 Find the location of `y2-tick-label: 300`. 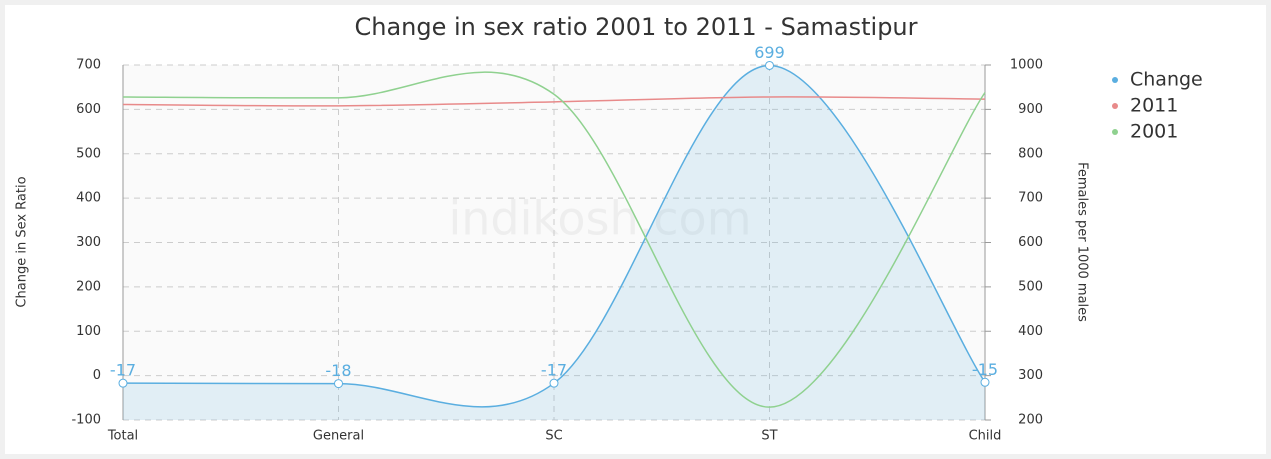

y2-tick-label: 300 is located at coordinates (1030, 375).